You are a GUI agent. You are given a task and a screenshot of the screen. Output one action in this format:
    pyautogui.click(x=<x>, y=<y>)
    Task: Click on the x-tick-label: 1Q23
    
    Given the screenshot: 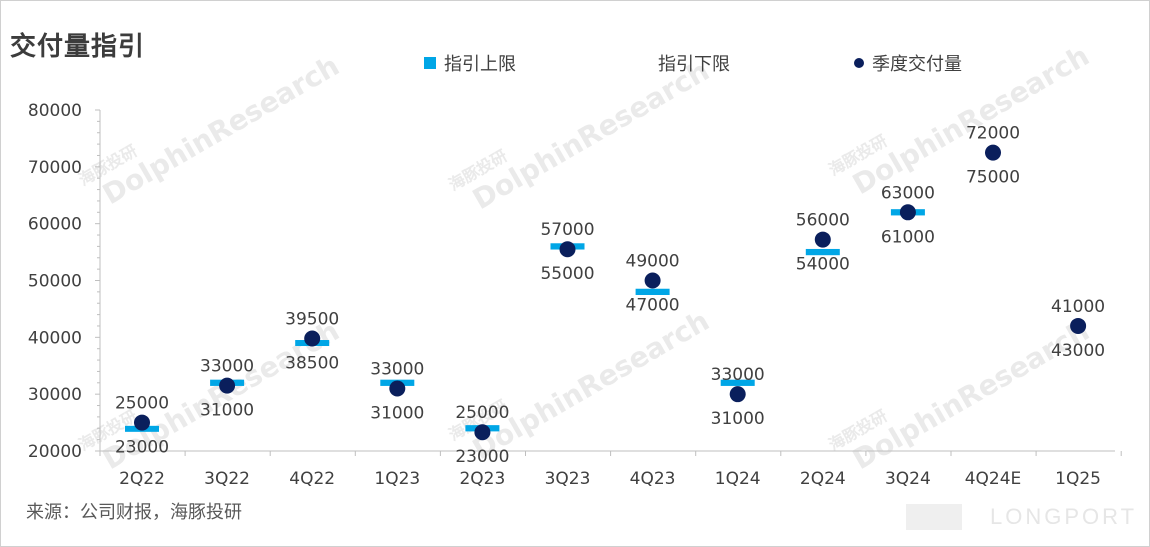 What is the action you would take?
    pyautogui.click(x=397, y=479)
    